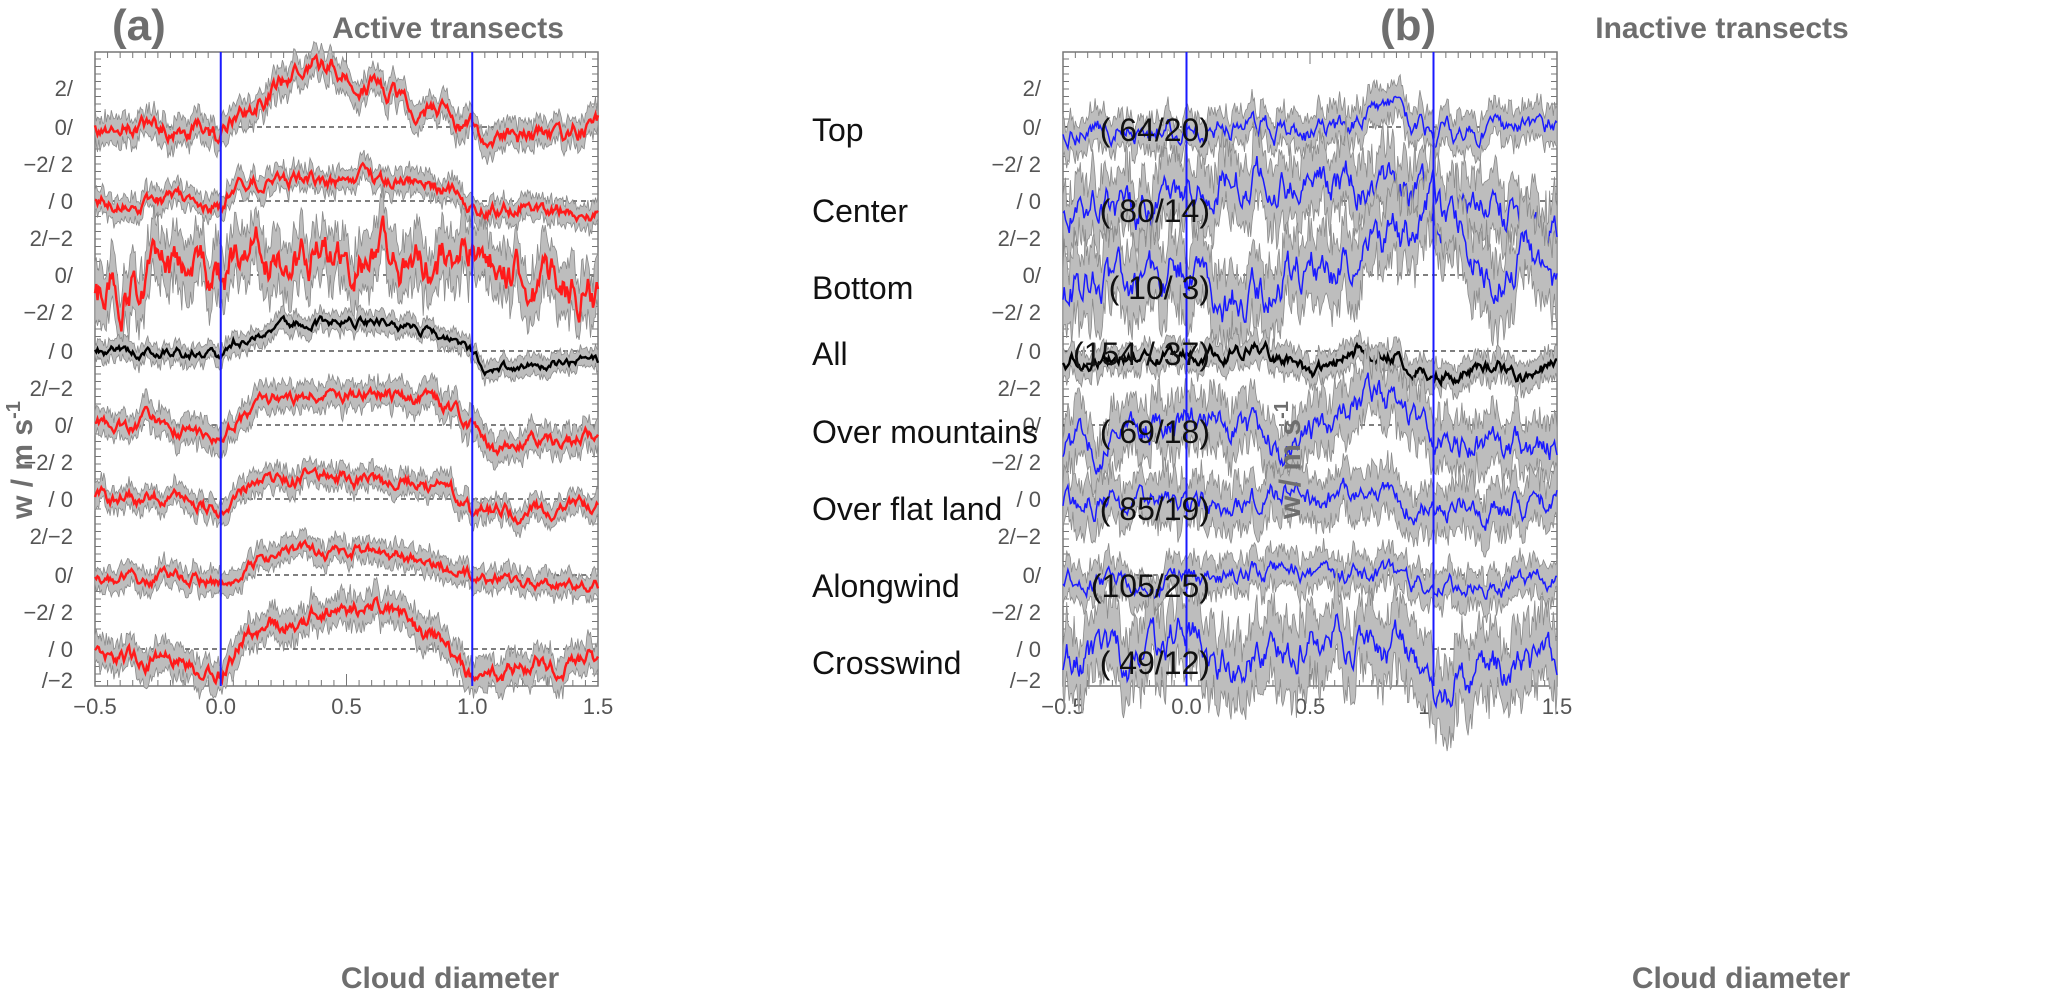 This screenshot has width=2067, height=993. Describe the element at coordinates (94, 706) in the screenshot. I see `x-tick-label: −0.5` at that location.